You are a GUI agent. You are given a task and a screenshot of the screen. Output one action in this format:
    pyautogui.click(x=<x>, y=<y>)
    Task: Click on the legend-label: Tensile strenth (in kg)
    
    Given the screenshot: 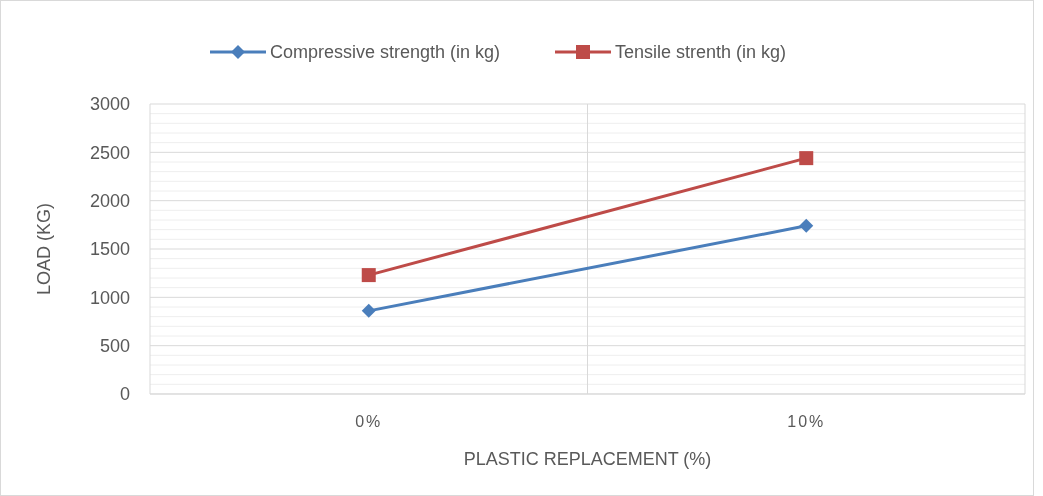 What is the action you would take?
    pyautogui.click(x=701, y=52)
    